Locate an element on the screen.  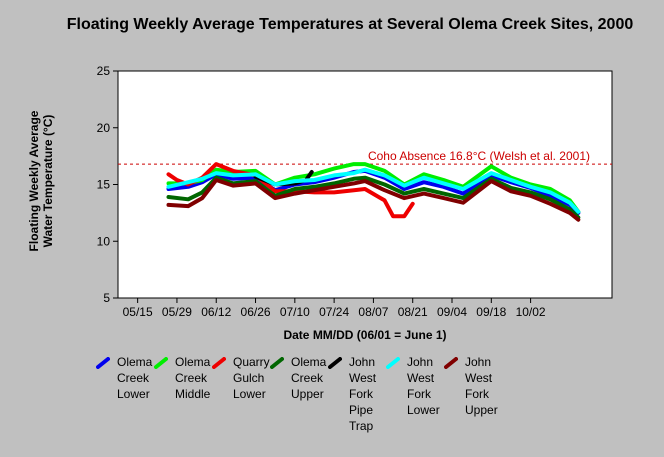
x-tick-label: 07/24 is located at coordinates (334, 312).